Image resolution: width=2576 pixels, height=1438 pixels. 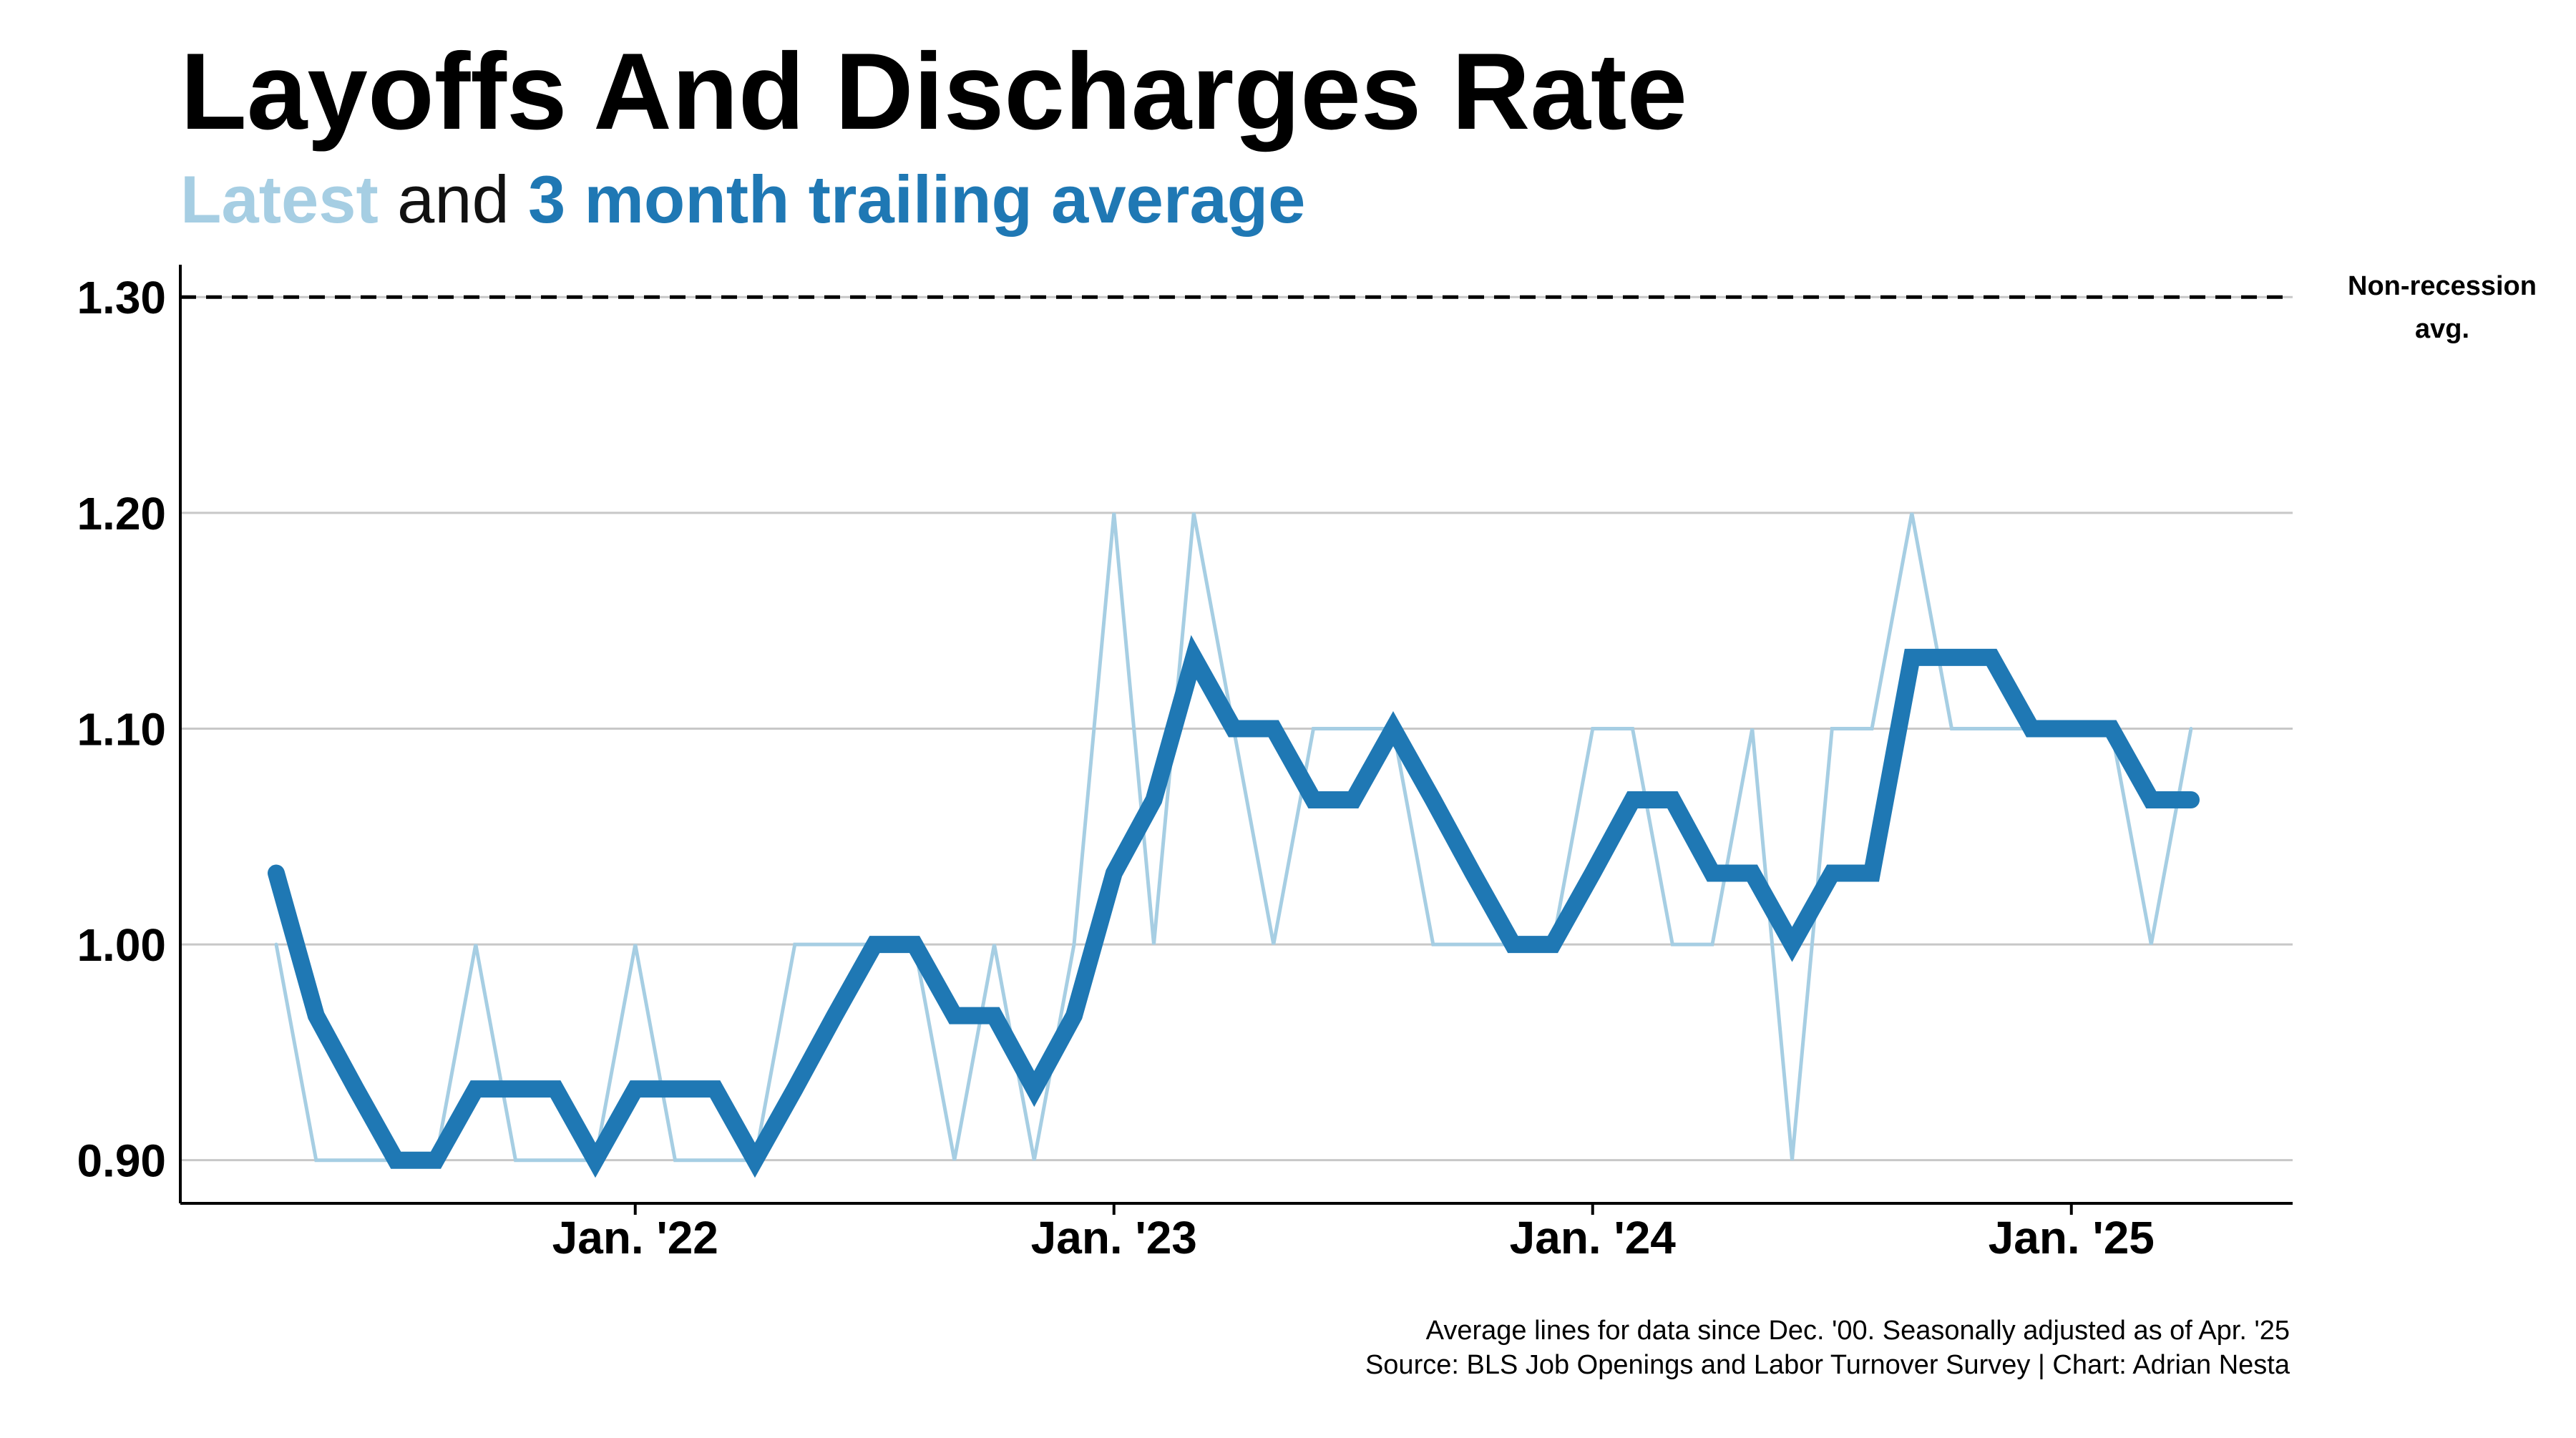 What do you see at coordinates (1114, 1237) in the screenshot?
I see `x-tick-label: Jan. '23` at bounding box center [1114, 1237].